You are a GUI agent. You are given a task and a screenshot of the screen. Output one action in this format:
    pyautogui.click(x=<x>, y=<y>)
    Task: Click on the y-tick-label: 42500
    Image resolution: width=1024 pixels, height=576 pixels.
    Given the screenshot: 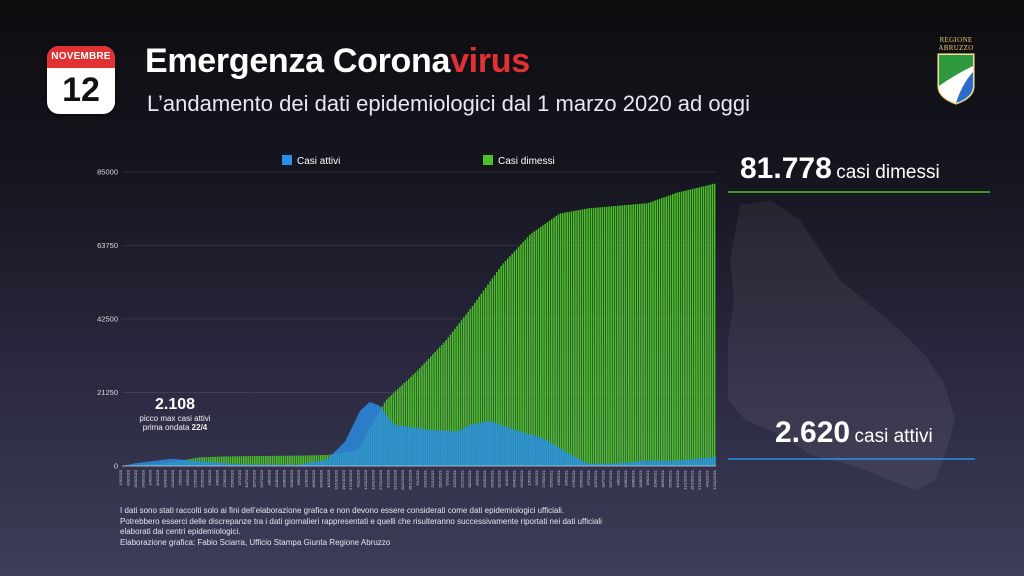 What is the action you would take?
    pyautogui.click(x=107, y=319)
    